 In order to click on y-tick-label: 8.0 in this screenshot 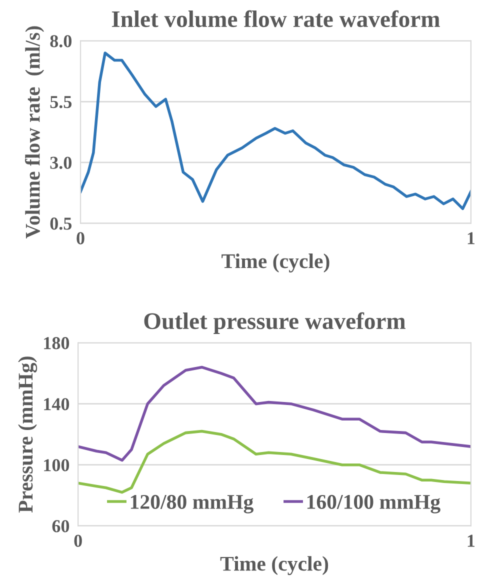, I will do `click(61, 41)`.